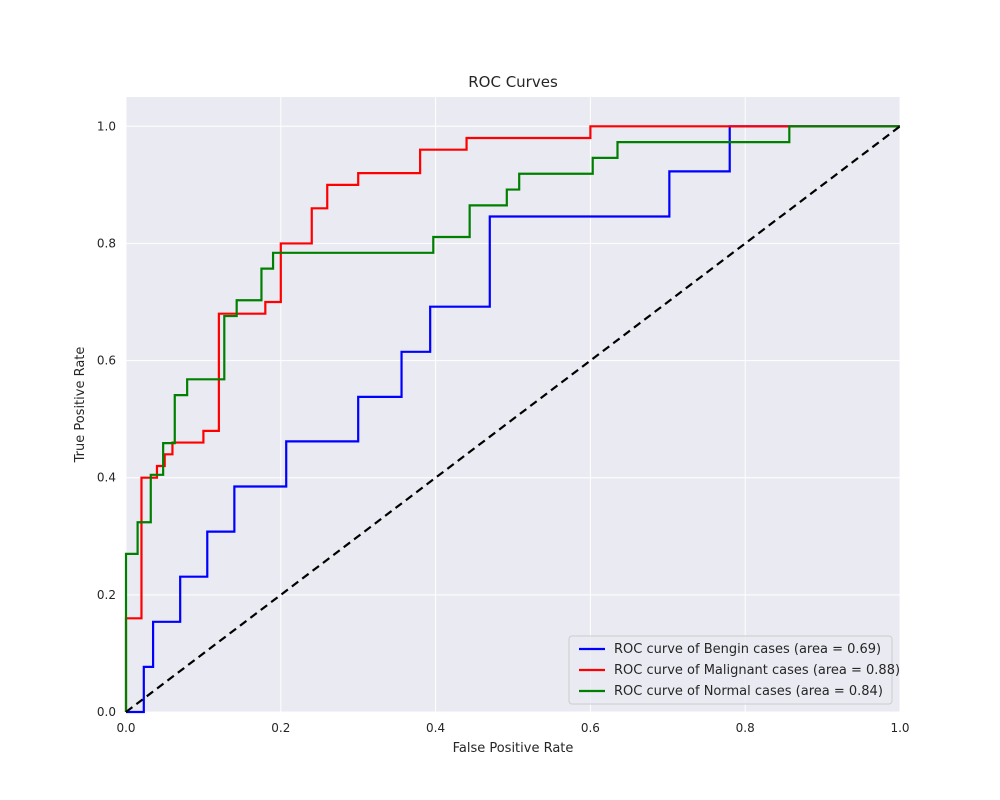 This screenshot has height=800, width=1000. I want to click on legend-box, so click(730, 670).